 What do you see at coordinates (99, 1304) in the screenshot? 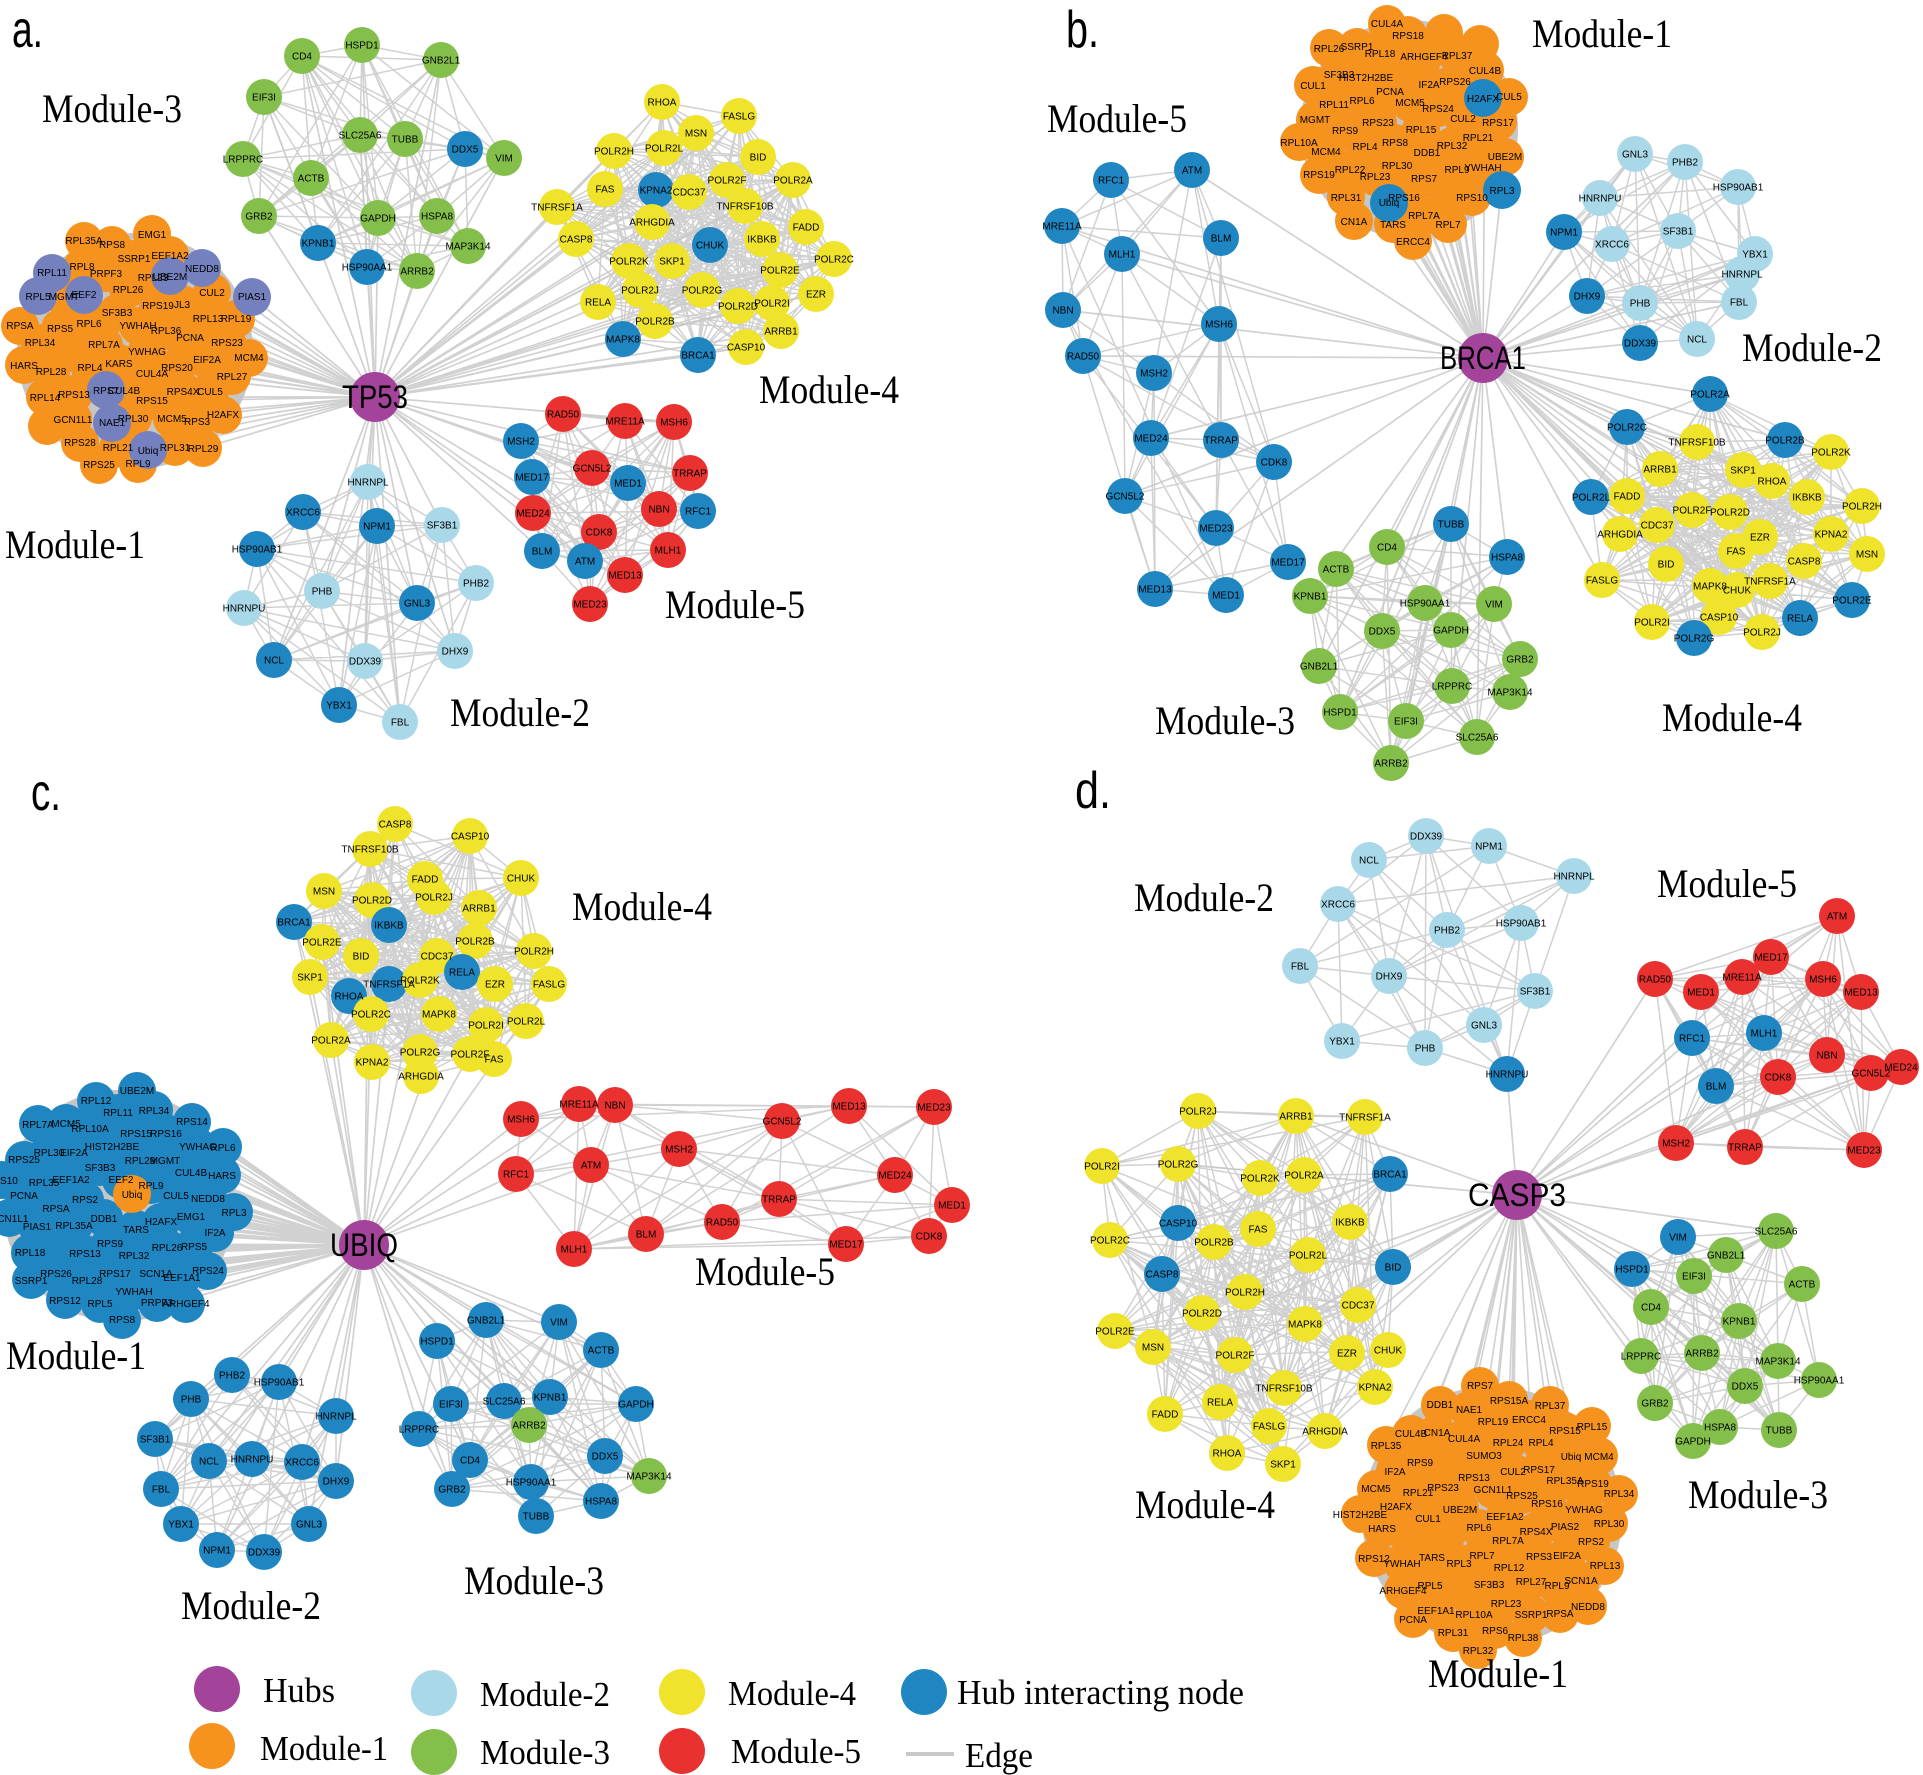
I see `svg-text: RPL5` at bounding box center [99, 1304].